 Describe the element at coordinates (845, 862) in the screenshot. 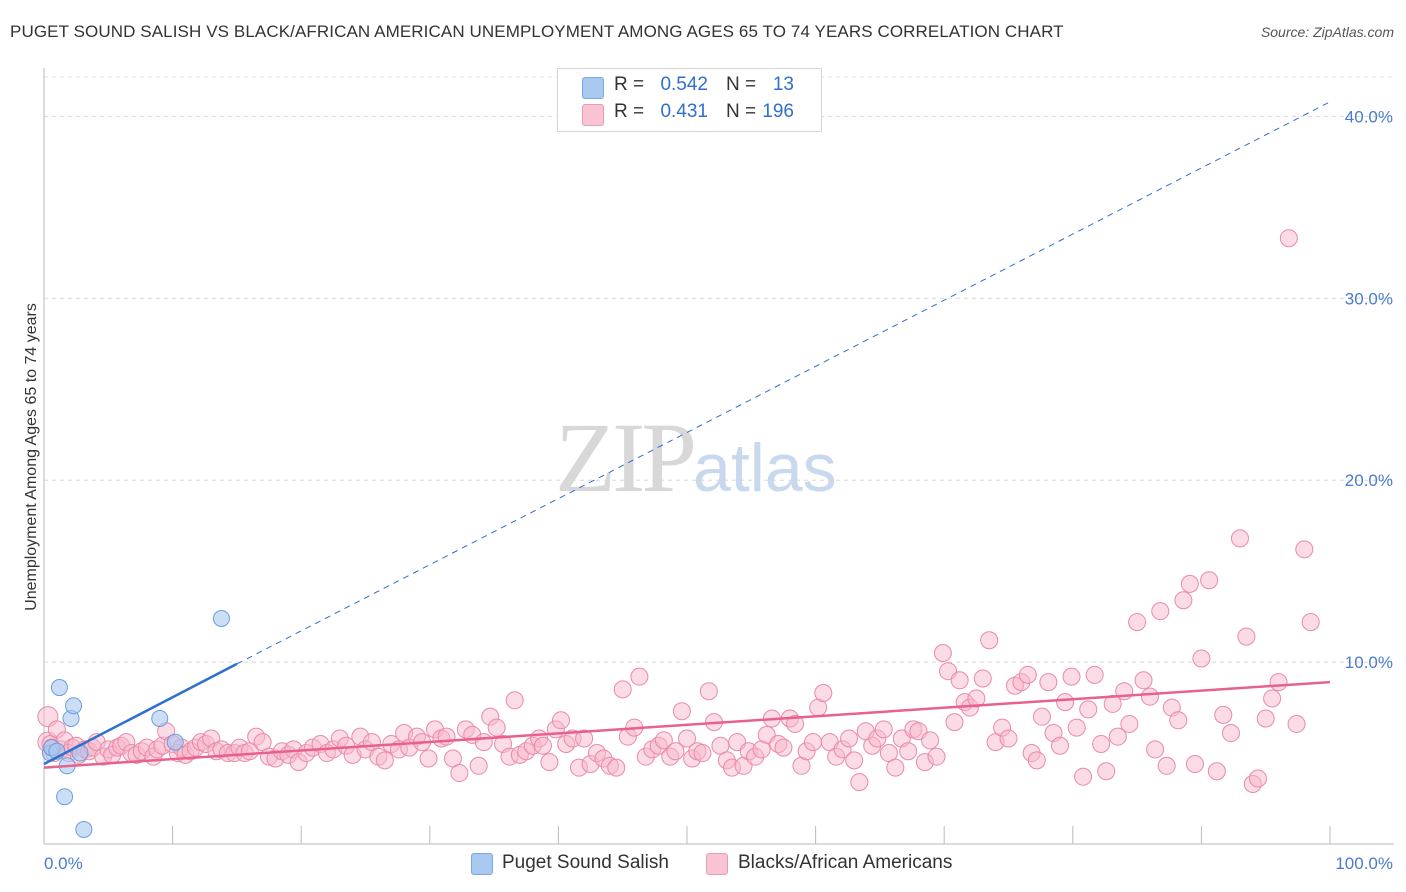

I see `bottom-legend-label-black: Blacks/African Americans` at that location.